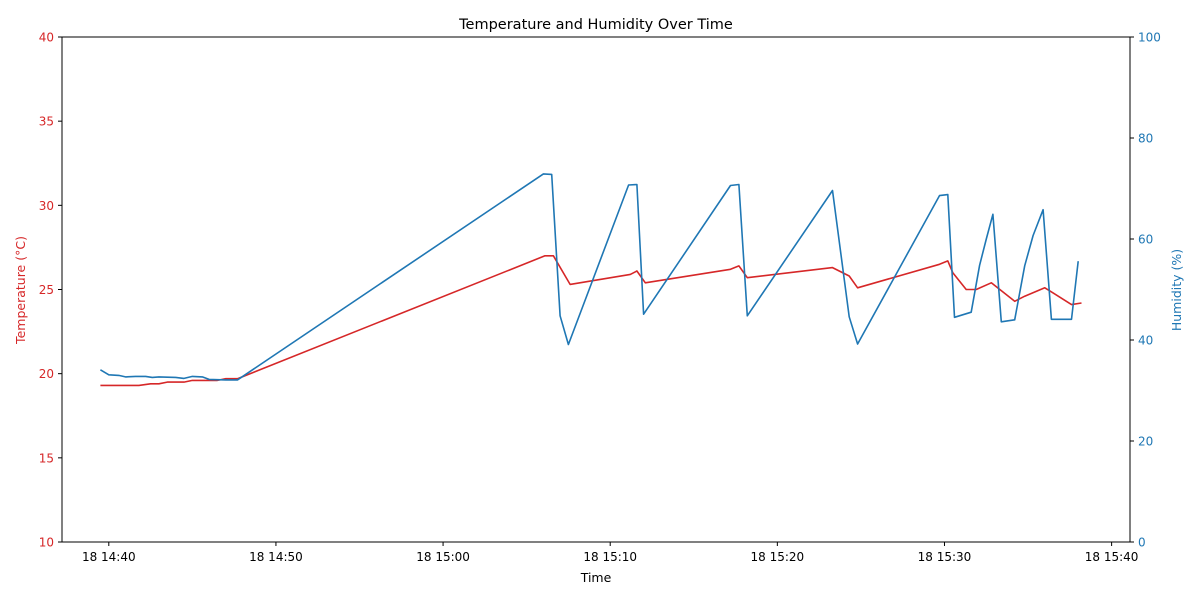  What do you see at coordinates (1145, 240) in the screenshot?
I see `y-right-tick-label: 60` at bounding box center [1145, 240].